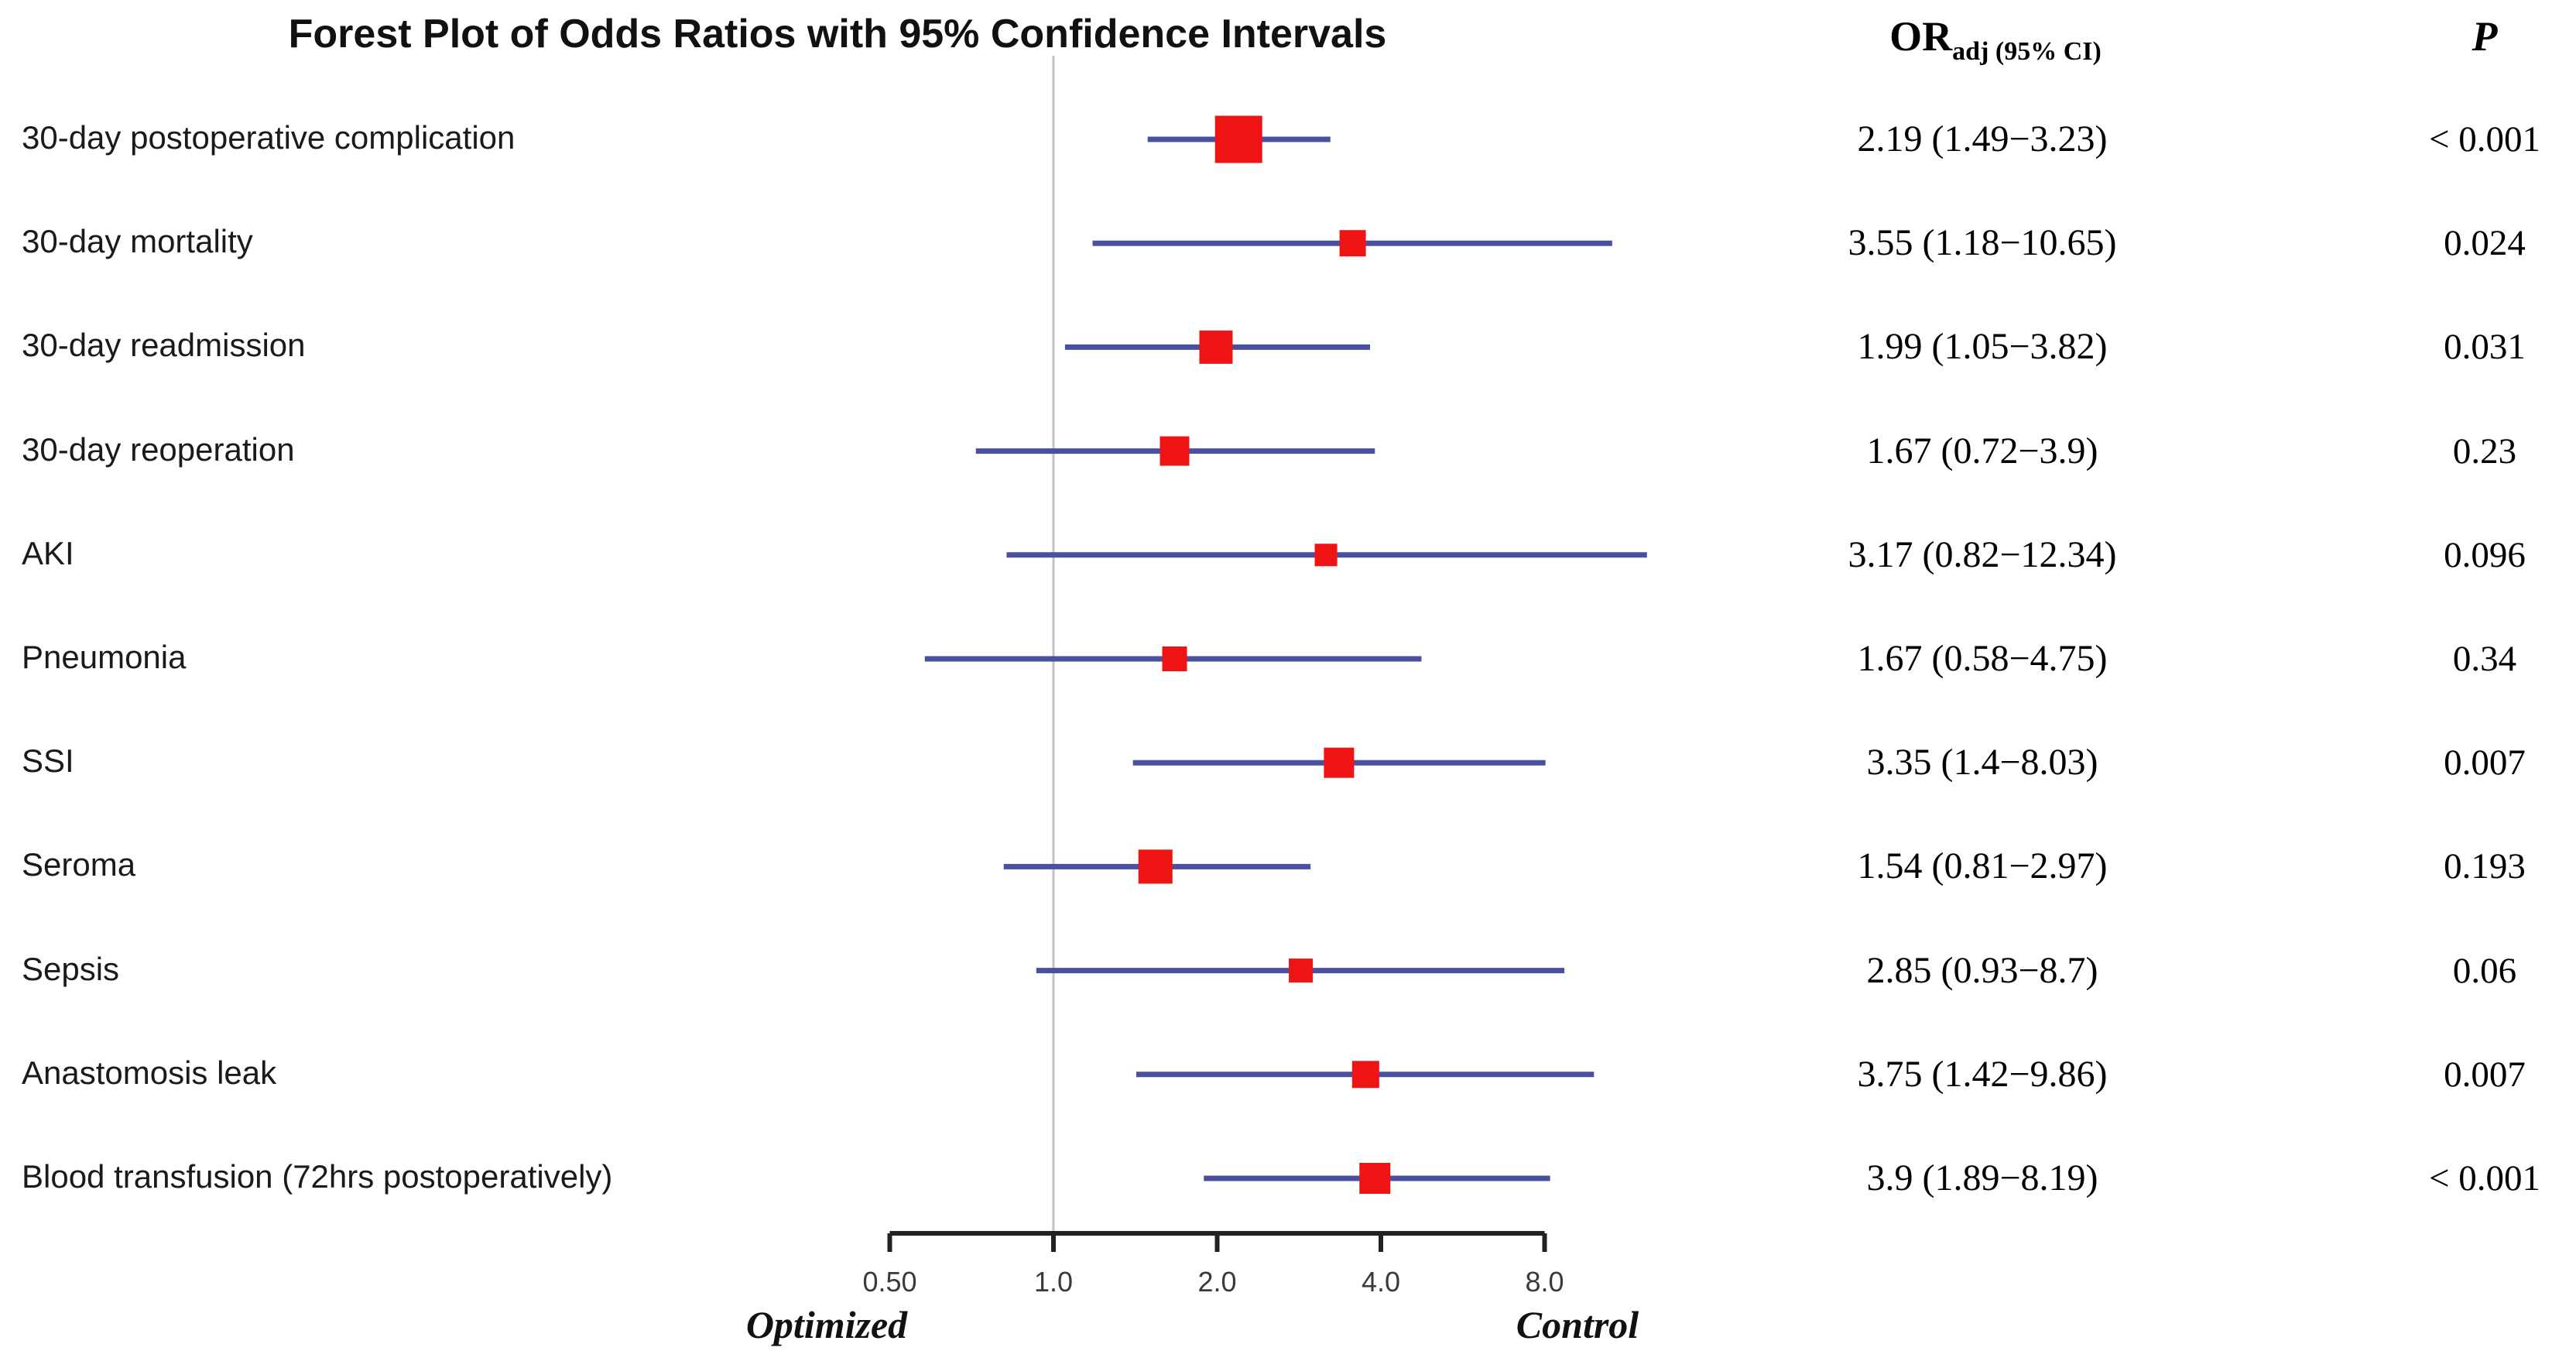 The width and height of the screenshot is (2576, 1351). What do you see at coordinates (2484, 970) in the screenshot?
I see `p-value: 0.06` at bounding box center [2484, 970].